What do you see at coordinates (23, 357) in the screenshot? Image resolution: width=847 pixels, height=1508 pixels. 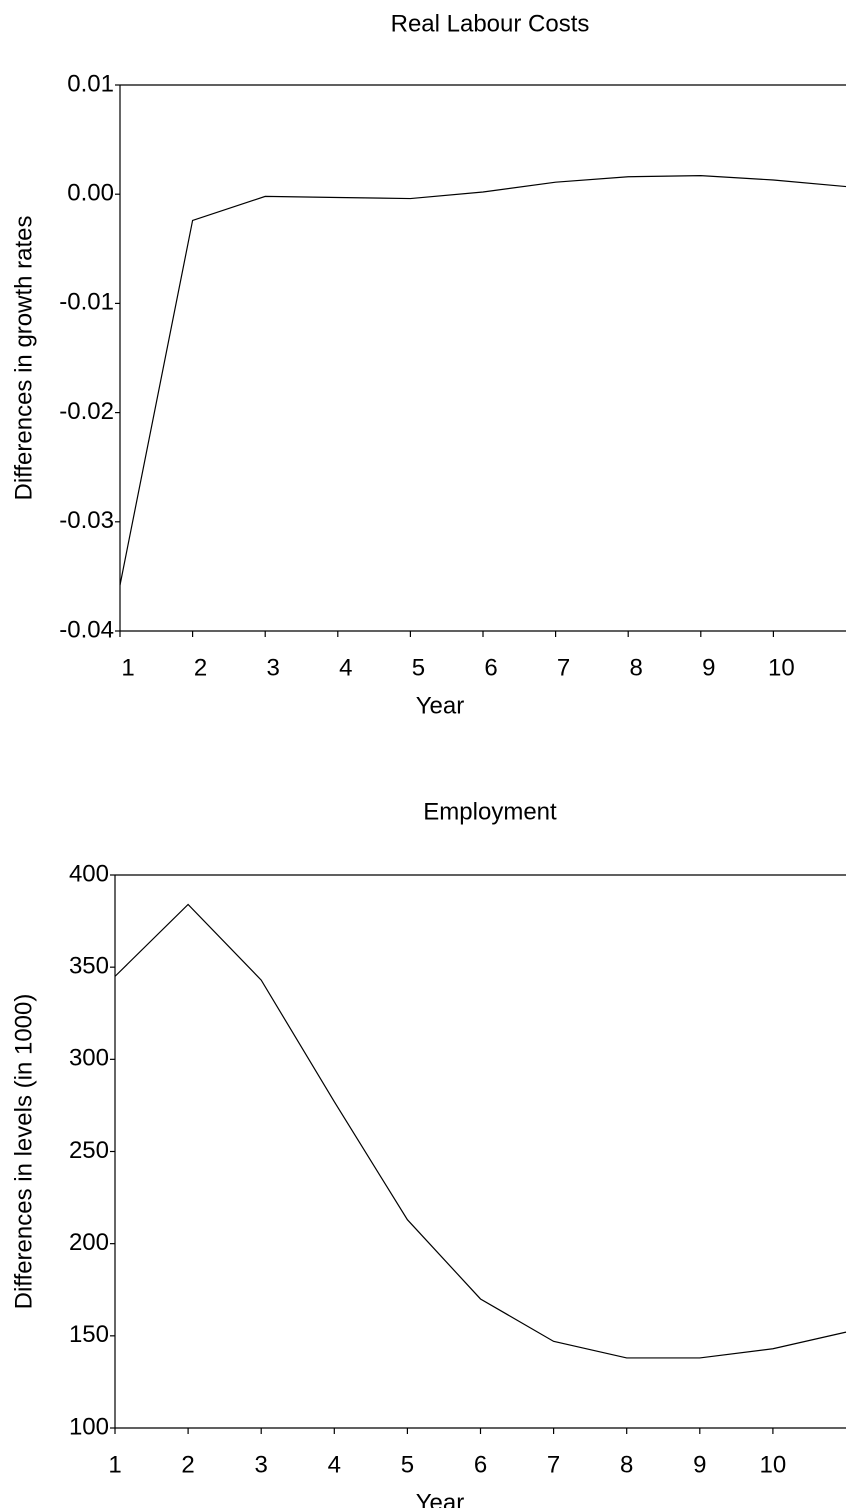 I see `y-axis-label: Differences in growth rates` at bounding box center [23, 357].